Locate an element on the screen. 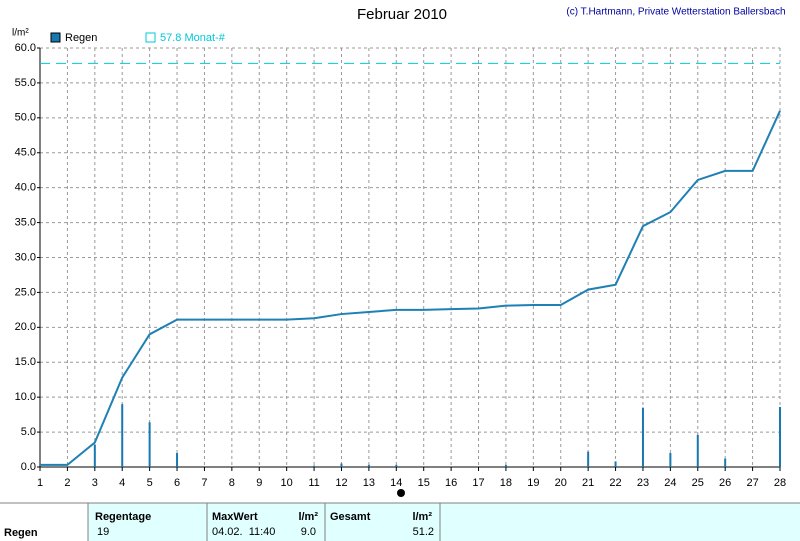 Image resolution: width=800 pixels, height=541 pixels. x-tick-label: 12 is located at coordinates (341, 483).